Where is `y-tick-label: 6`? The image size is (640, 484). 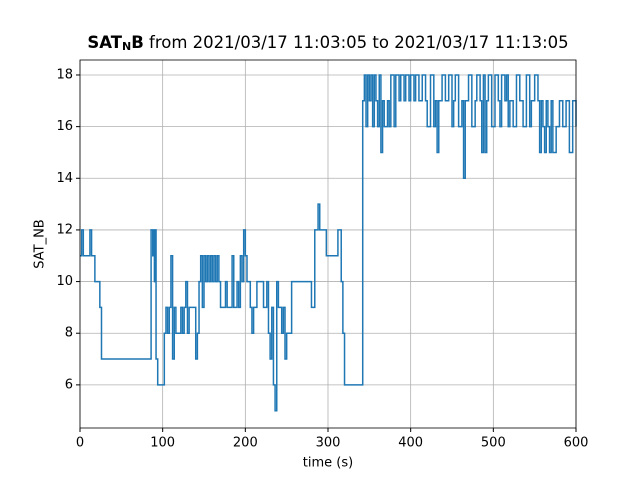 y-tick-label: 6 is located at coordinates (69, 384).